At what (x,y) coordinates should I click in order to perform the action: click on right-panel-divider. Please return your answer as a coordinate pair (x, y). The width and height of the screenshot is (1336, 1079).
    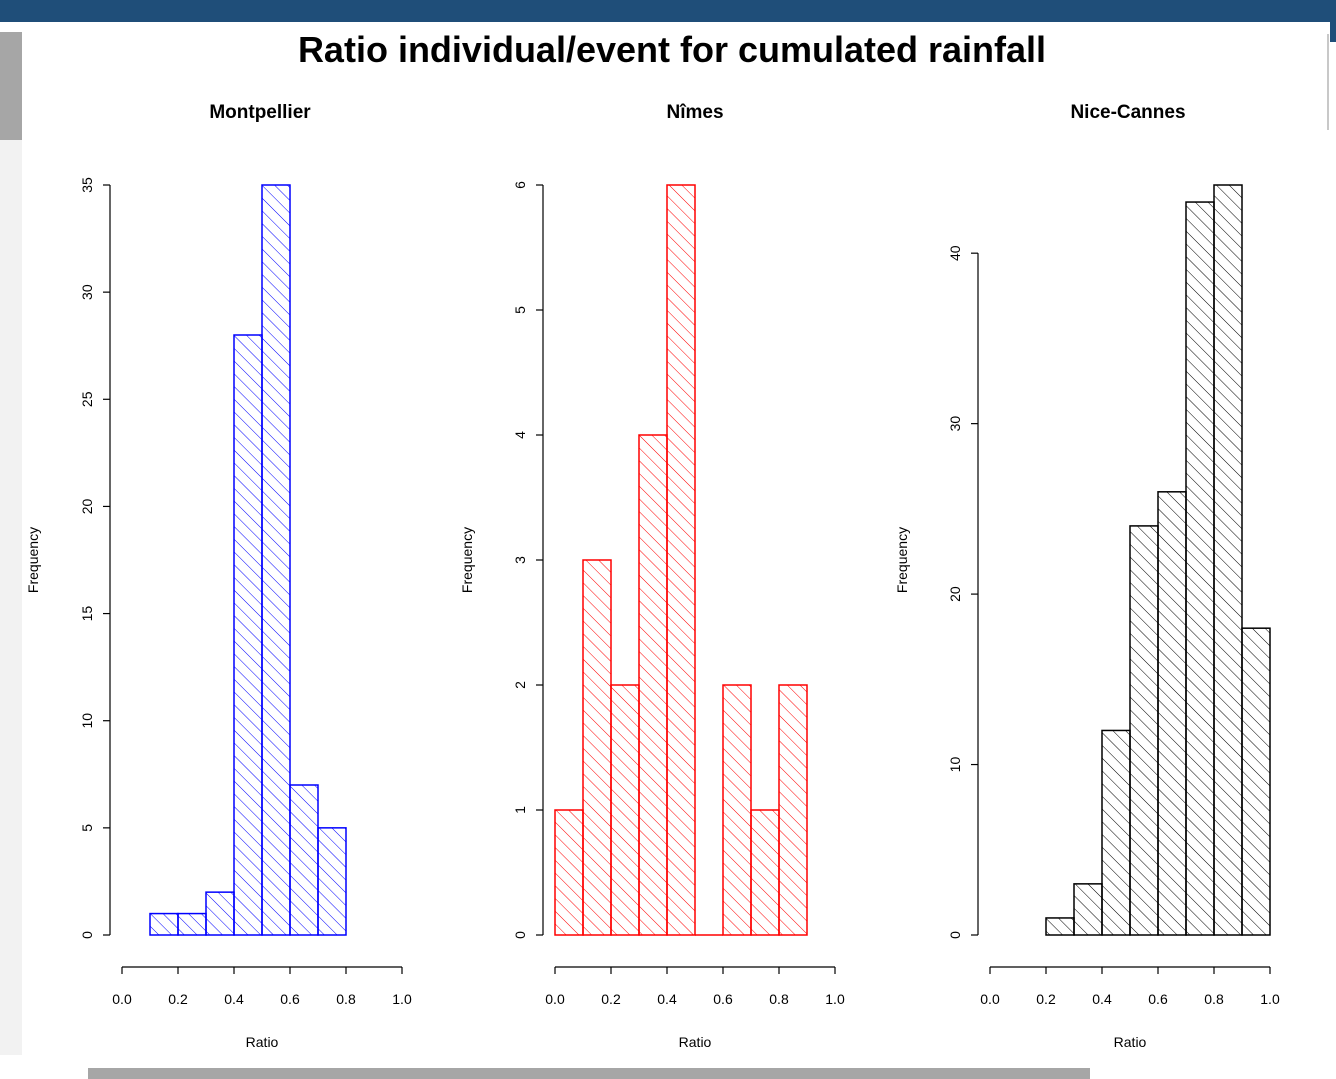
    Looking at the image, I should click on (1328, 82).